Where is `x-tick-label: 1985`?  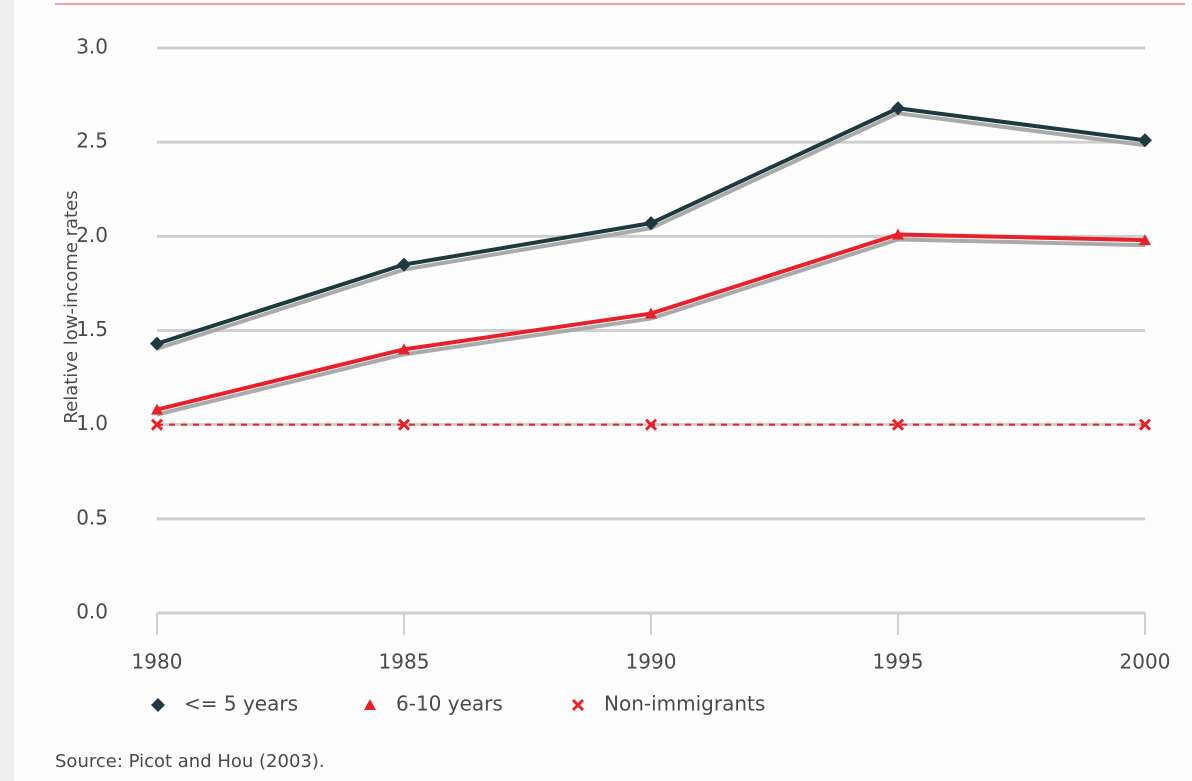 x-tick-label: 1985 is located at coordinates (404, 662).